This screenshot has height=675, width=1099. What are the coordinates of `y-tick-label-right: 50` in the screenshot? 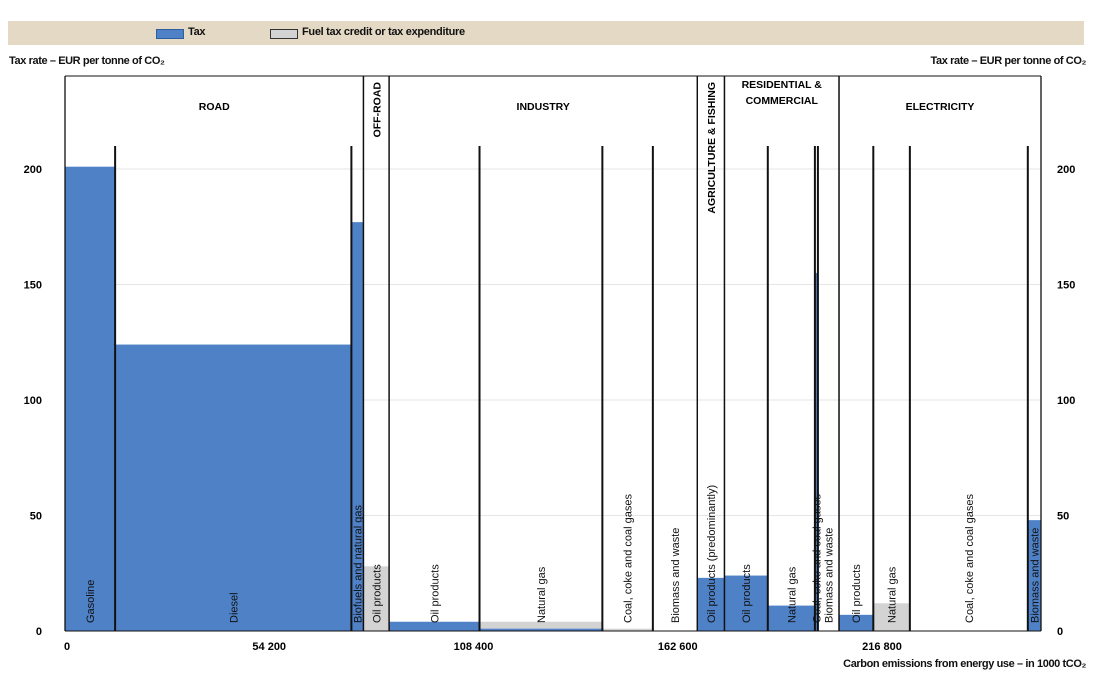 It's located at (1063, 517).